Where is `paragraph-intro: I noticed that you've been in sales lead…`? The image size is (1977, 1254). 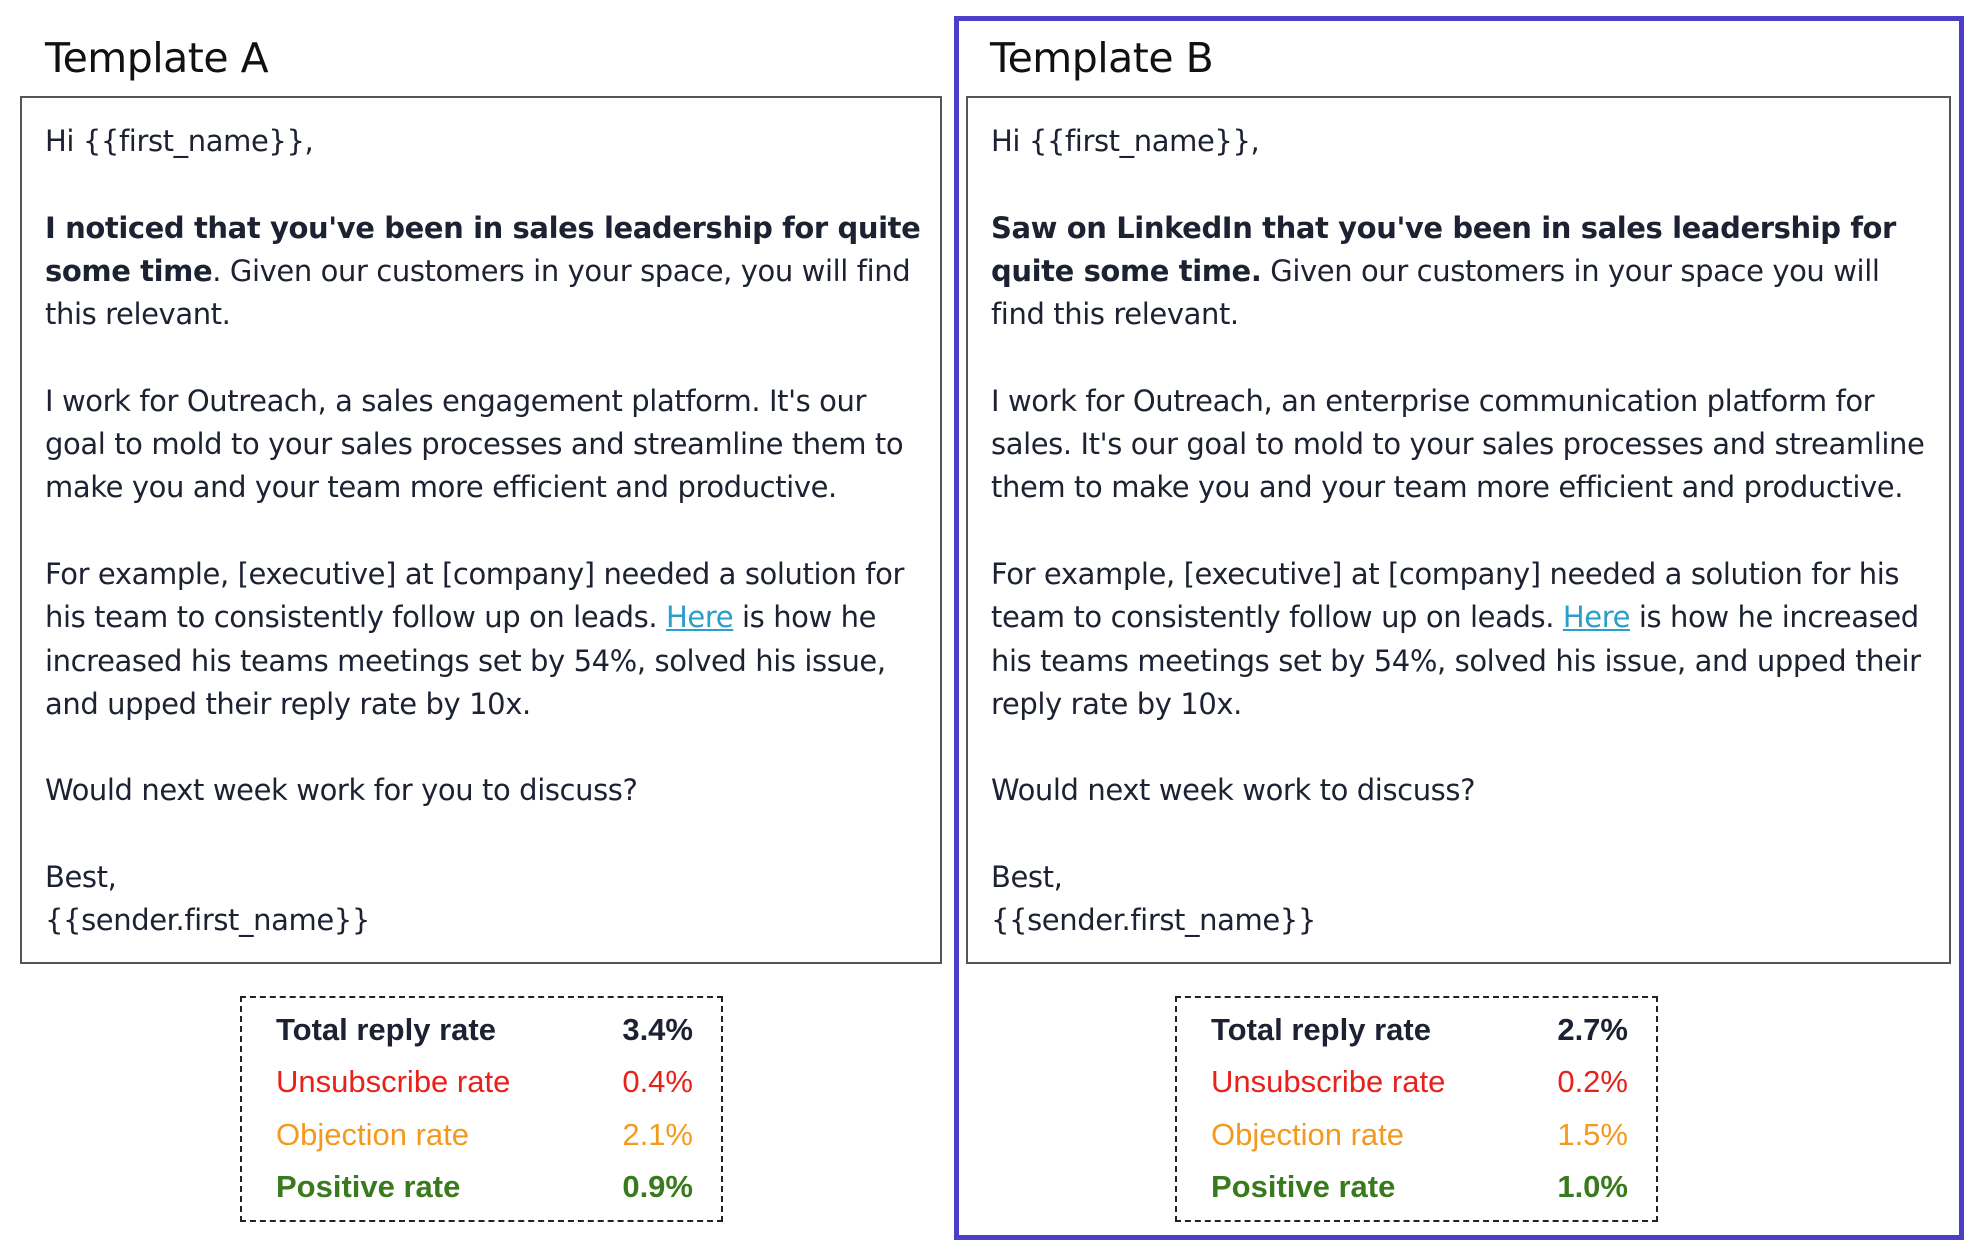 paragraph-intro: I noticed that you've been in sales lead… is located at coordinates (485, 272).